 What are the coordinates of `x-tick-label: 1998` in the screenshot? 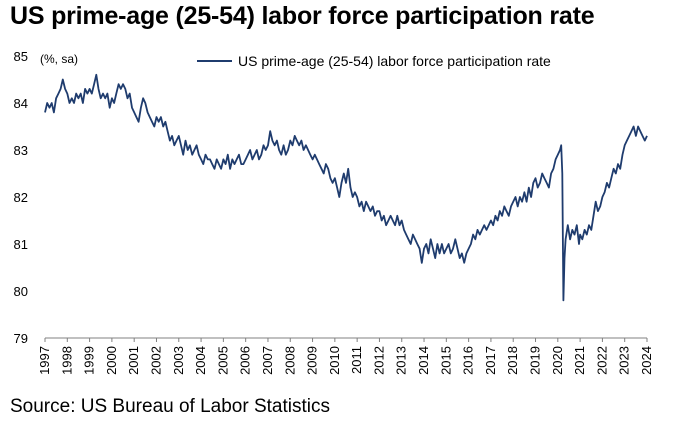 It's located at (66, 360).